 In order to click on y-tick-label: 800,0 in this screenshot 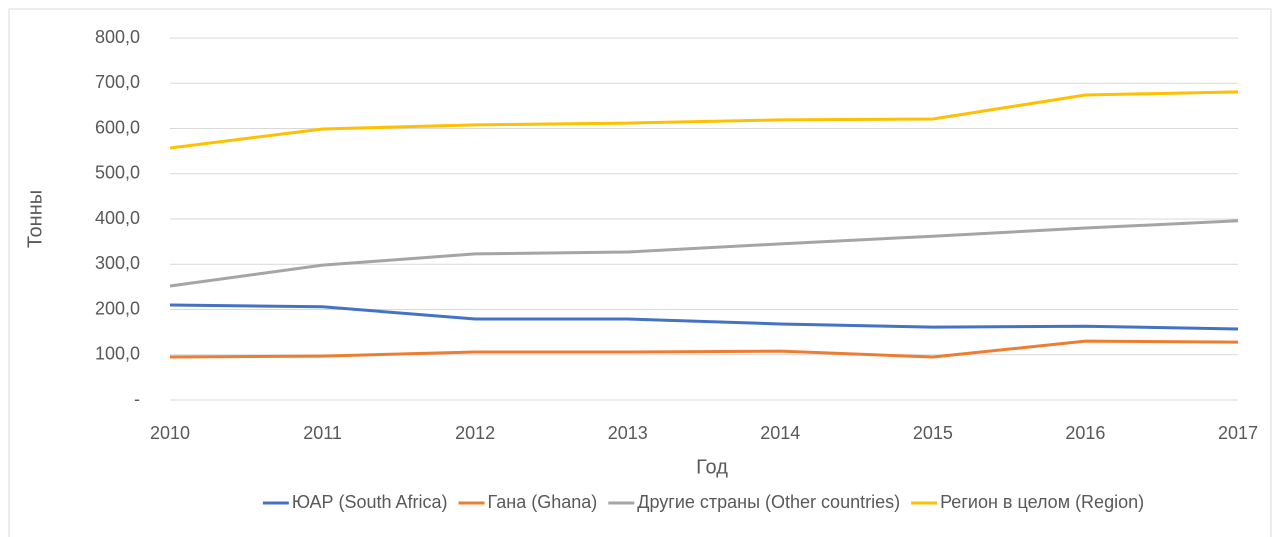, I will do `click(117, 37)`.